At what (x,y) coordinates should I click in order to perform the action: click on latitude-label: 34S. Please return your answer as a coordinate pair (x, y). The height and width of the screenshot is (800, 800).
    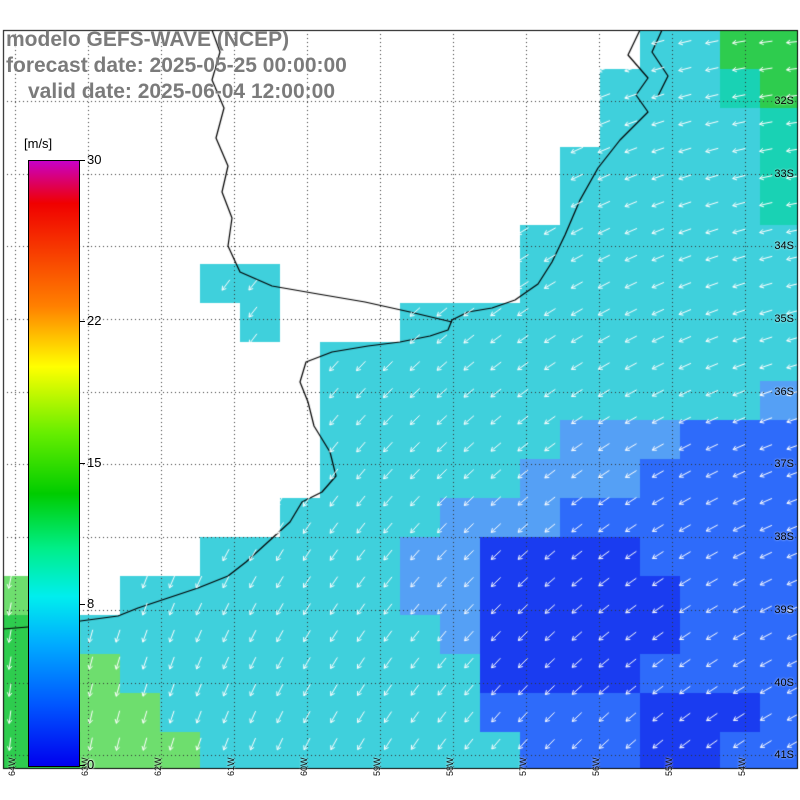
    Looking at the image, I should click on (784, 246).